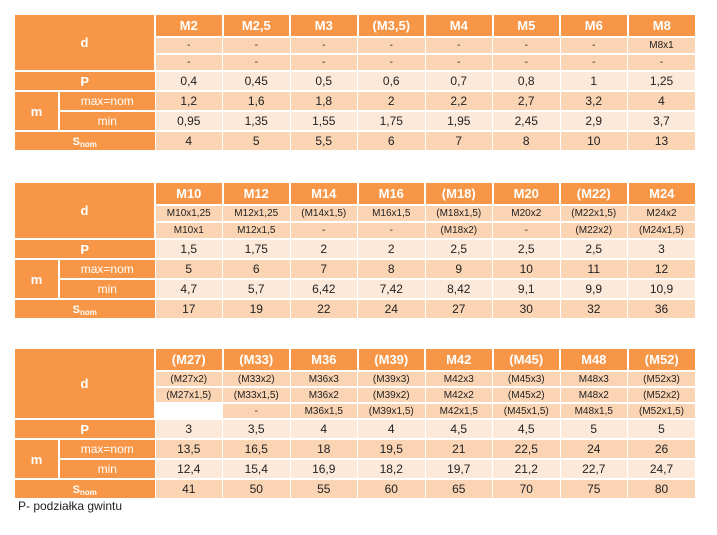  I want to click on m-min-cell: 19,7, so click(458, 469).